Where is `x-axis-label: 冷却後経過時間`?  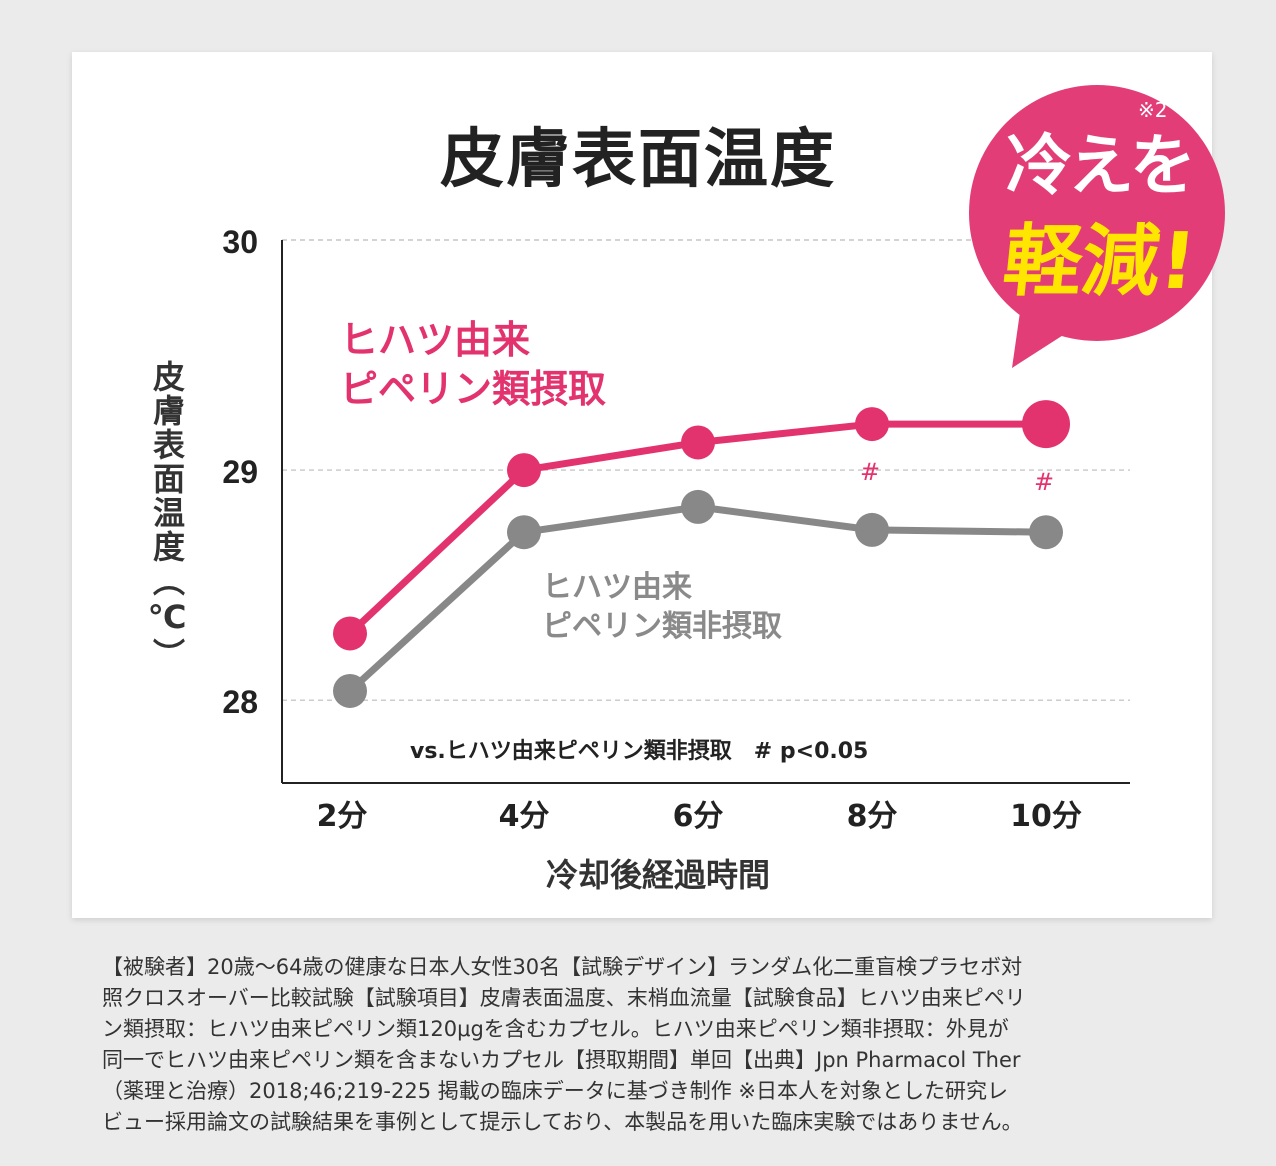 x-axis-label: 冷却後経過時間 is located at coordinates (657, 875).